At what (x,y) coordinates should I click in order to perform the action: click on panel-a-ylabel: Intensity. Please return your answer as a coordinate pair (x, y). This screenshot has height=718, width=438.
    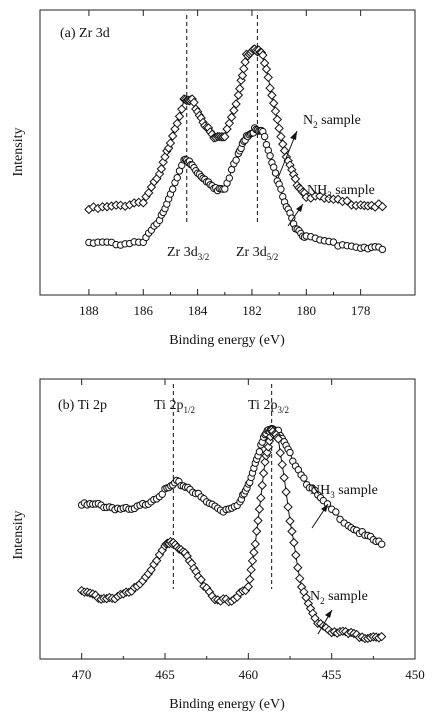
    Looking at the image, I should click on (18, 152).